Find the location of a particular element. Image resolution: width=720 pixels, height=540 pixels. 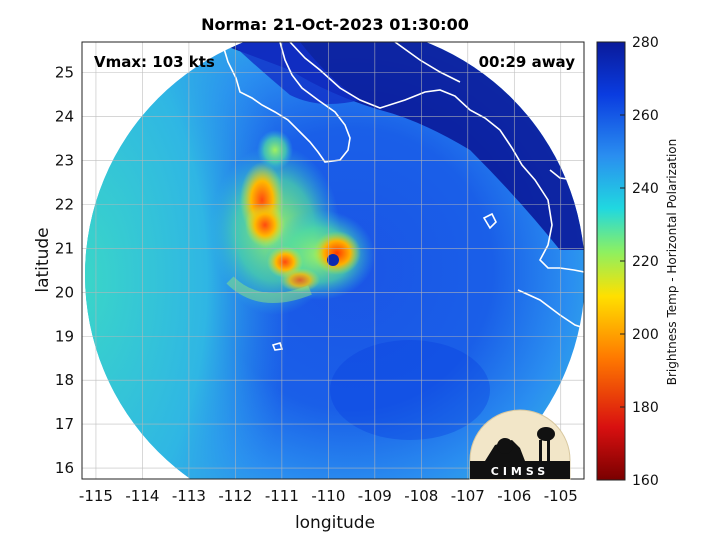

y-tick-label: 23 is located at coordinates (64, 161).